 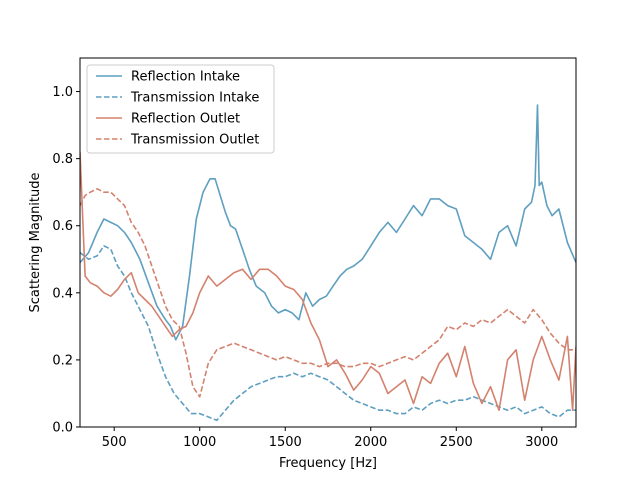 I want to click on y-tick-label: 0.6, so click(x=62, y=226).